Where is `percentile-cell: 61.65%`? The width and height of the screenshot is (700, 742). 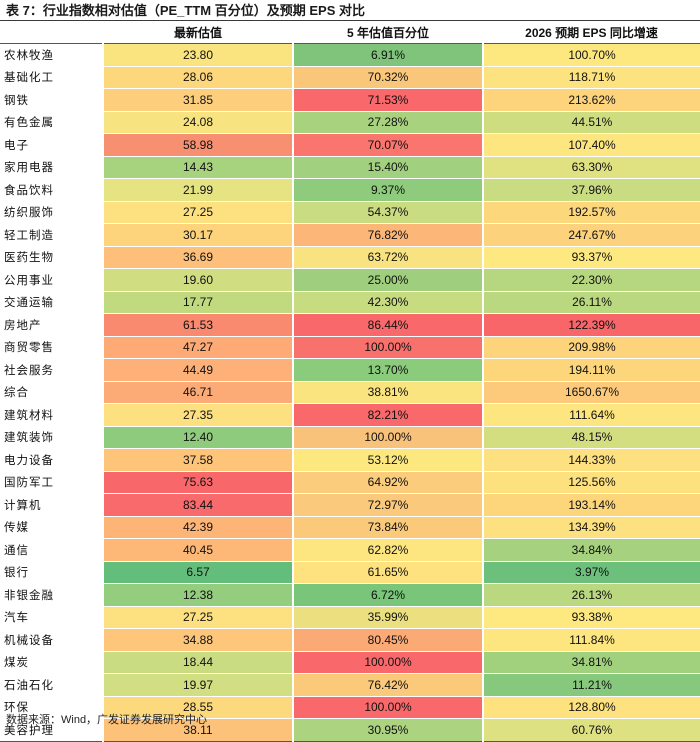 percentile-cell: 61.65% is located at coordinates (387, 572).